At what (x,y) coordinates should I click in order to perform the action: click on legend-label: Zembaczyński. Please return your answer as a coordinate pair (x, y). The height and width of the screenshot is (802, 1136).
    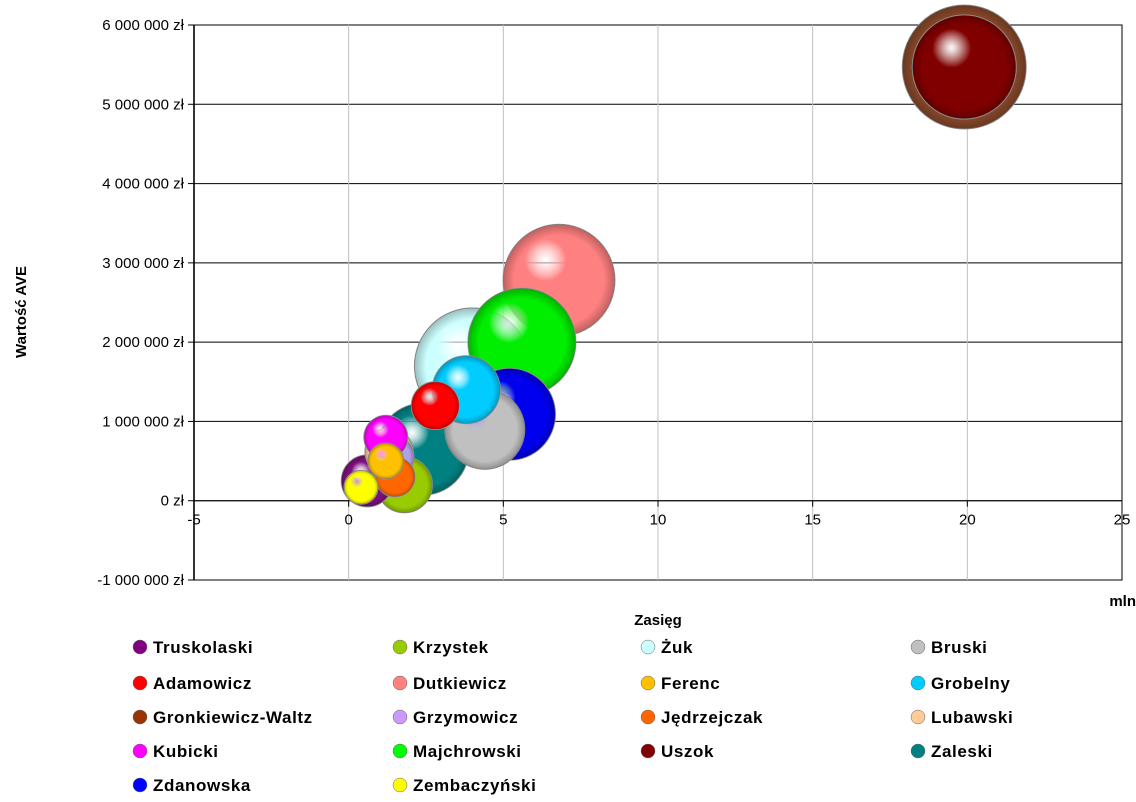
    Looking at the image, I should click on (474, 785).